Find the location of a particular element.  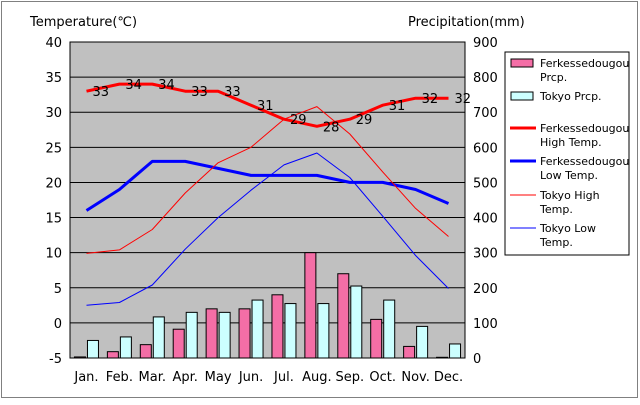

x-tick-label: Sep. is located at coordinates (349, 377).